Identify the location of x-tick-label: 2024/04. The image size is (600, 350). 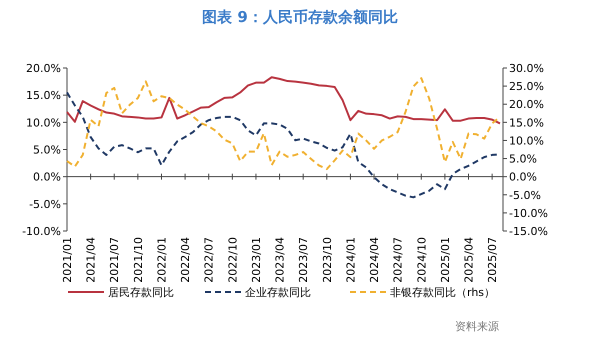
(375, 260).